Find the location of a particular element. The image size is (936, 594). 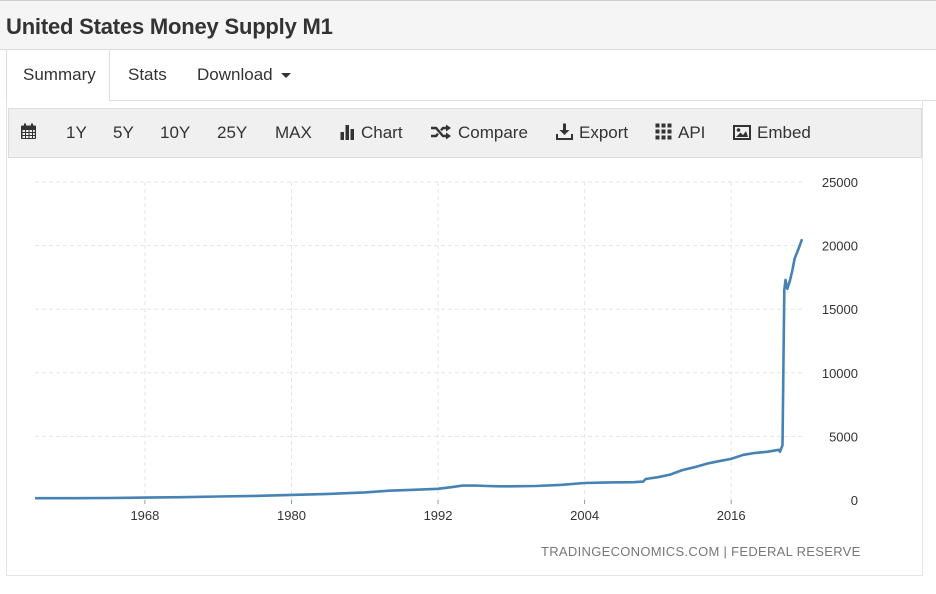

compare-button: Compare is located at coordinates (479, 133).